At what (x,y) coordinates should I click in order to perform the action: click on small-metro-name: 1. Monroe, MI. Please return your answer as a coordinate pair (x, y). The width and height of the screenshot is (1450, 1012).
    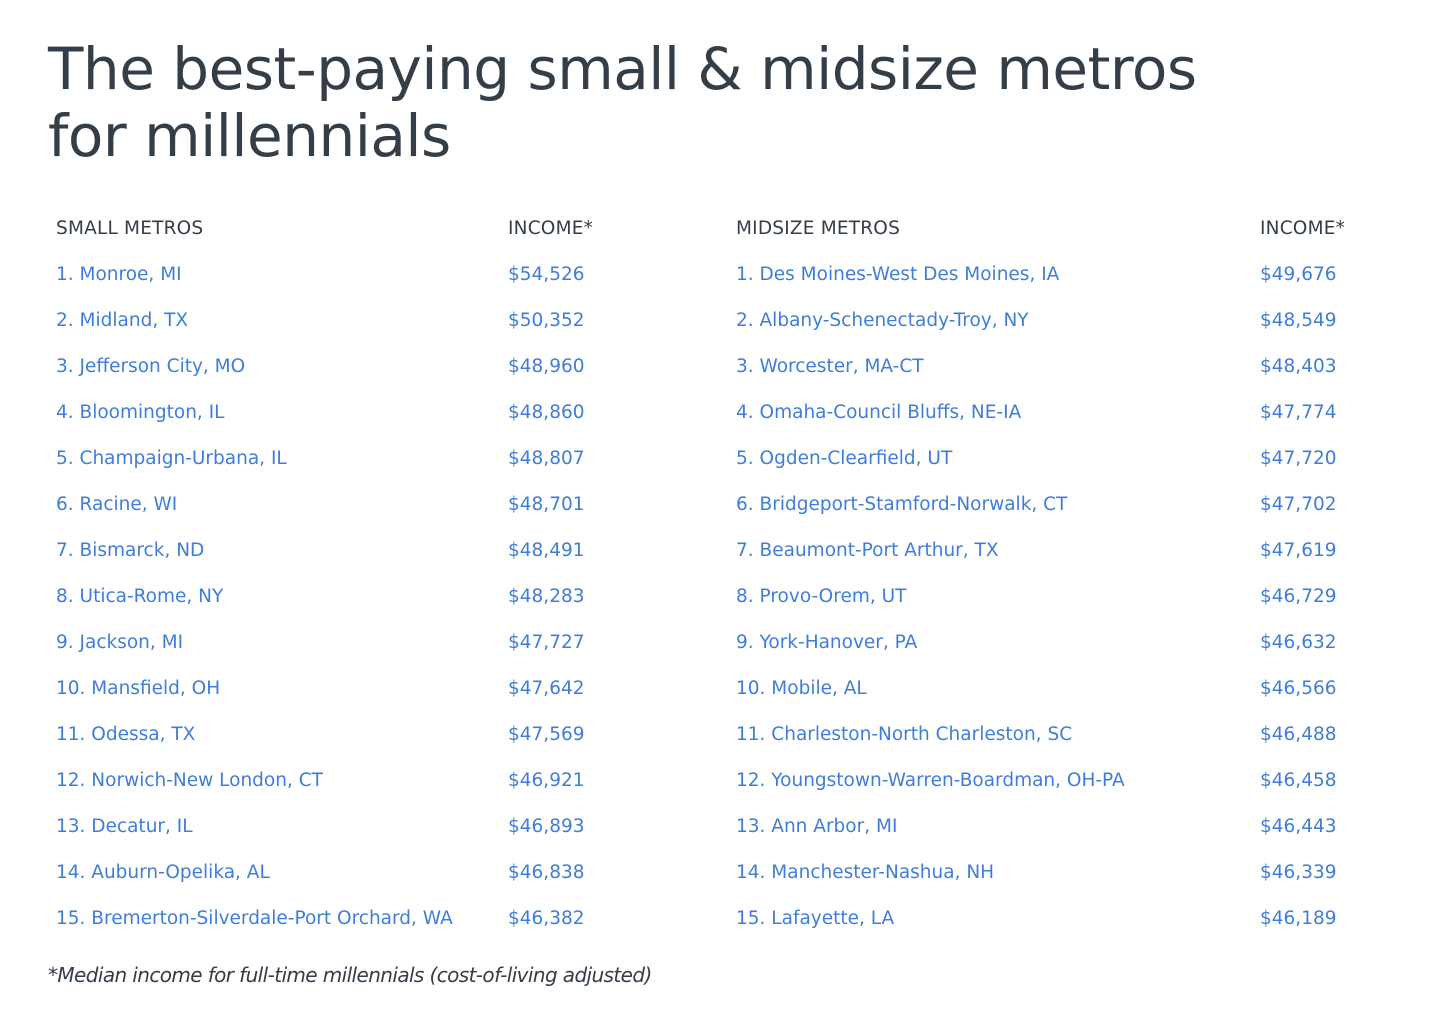
    Looking at the image, I should click on (119, 274).